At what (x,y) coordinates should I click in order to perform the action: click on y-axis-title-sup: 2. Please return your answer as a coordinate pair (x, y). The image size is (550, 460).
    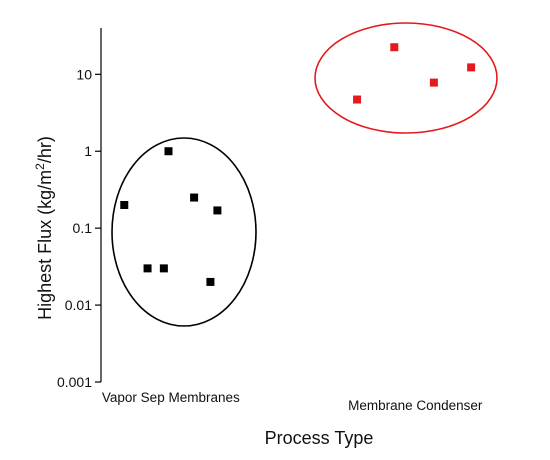
    Looking at the image, I should click on (40, 166).